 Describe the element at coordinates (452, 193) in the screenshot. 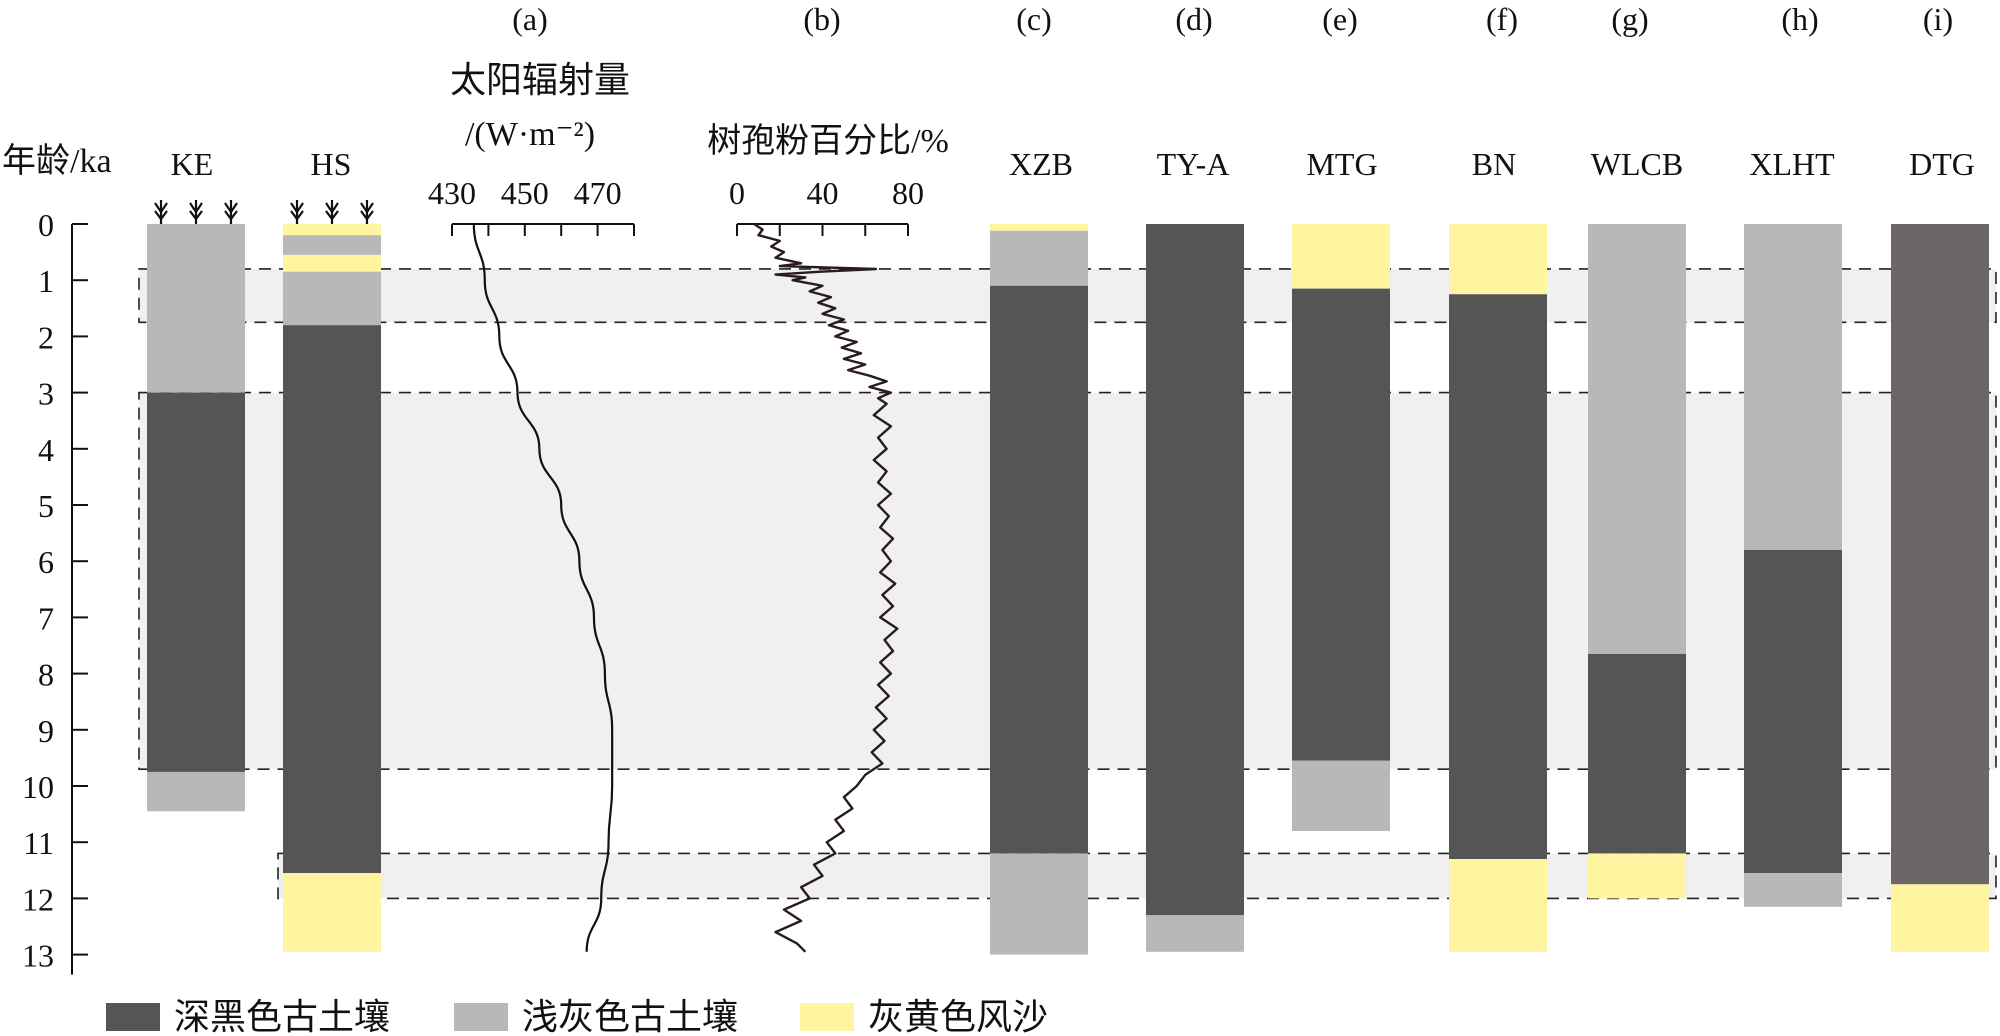

I see `insolation-tick-label: 430` at that location.